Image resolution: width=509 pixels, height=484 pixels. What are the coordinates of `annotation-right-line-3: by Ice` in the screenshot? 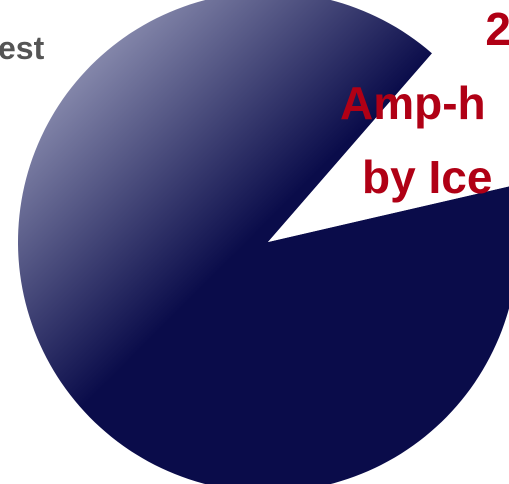 It's located at (427, 177).